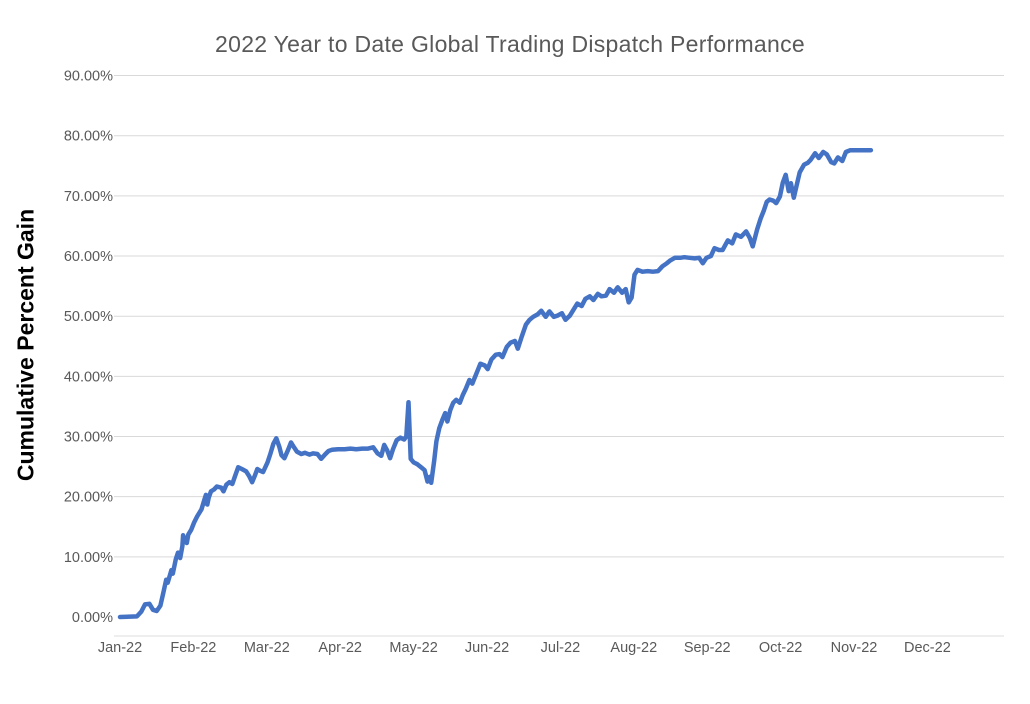 Image resolution: width=1030 pixels, height=704 pixels. I want to click on x-tick-label: Feb-22, so click(193, 648).